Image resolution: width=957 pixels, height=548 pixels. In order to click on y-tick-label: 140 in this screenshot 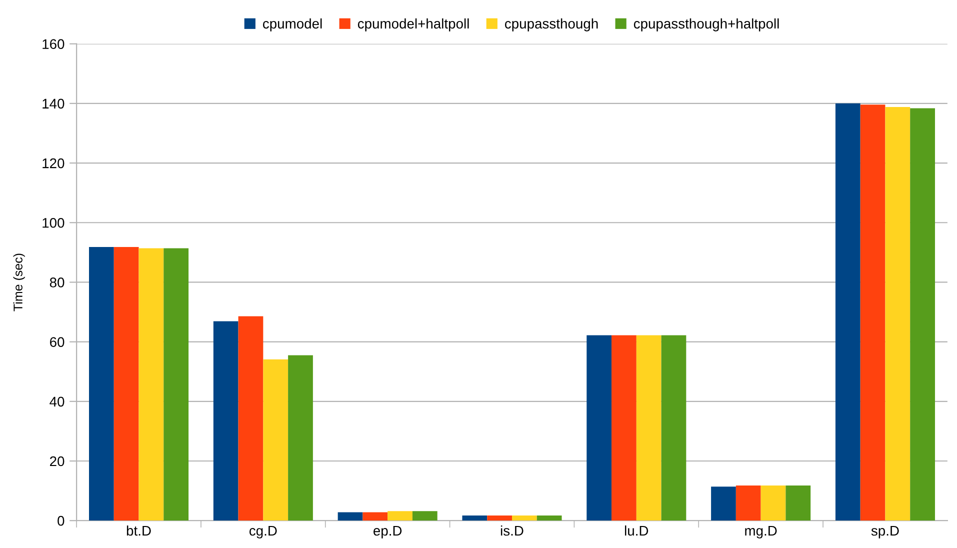, I will do `click(53, 103)`.